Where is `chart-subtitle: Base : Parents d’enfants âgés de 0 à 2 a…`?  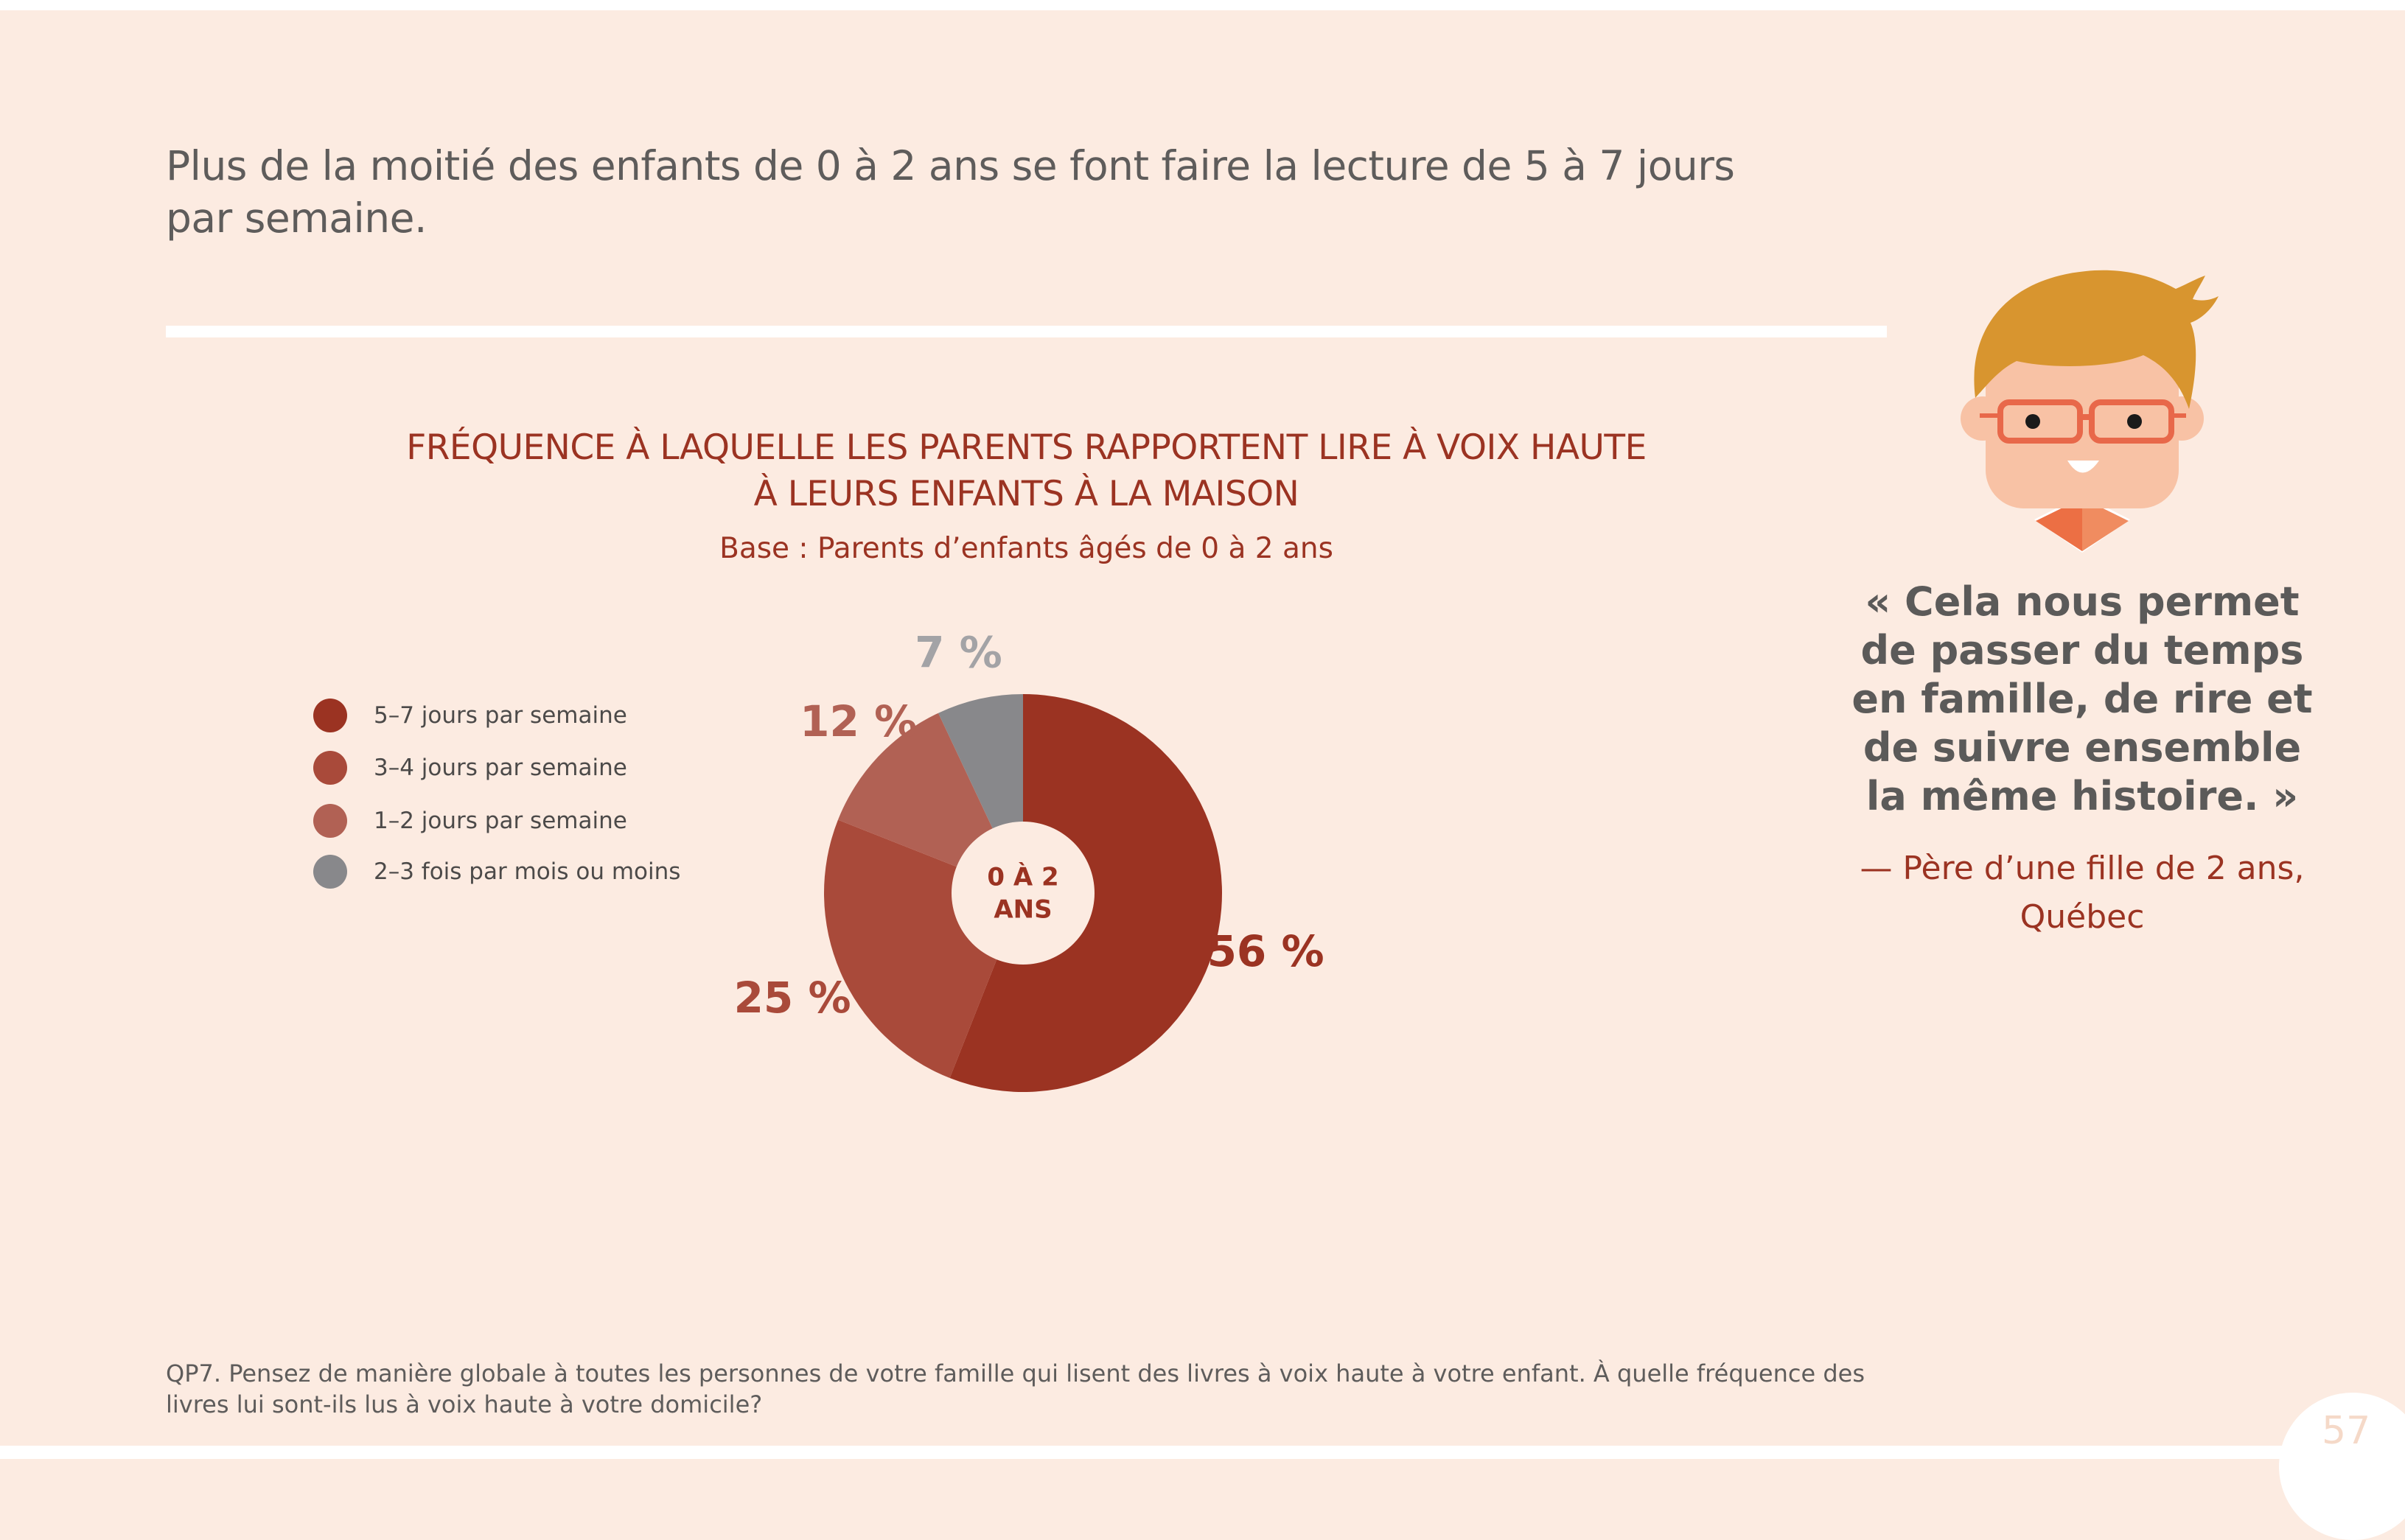 chart-subtitle: Base : Parents d’enfants âgés de 0 à 2 a… is located at coordinates (1026, 548).